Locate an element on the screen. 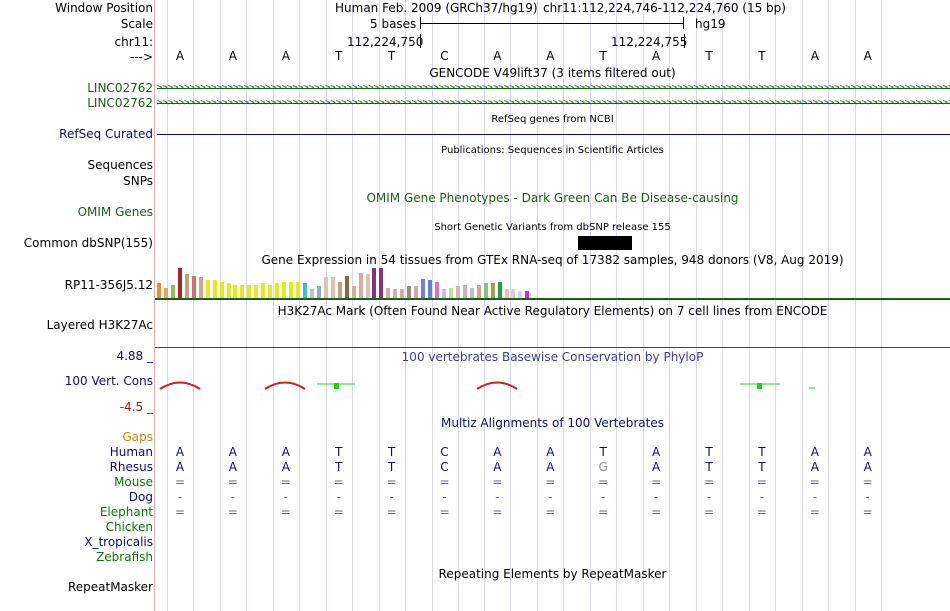 The image size is (950, 611). gtex-gene-label: RP11-356J5.12 is located at coordinates (108, 285).